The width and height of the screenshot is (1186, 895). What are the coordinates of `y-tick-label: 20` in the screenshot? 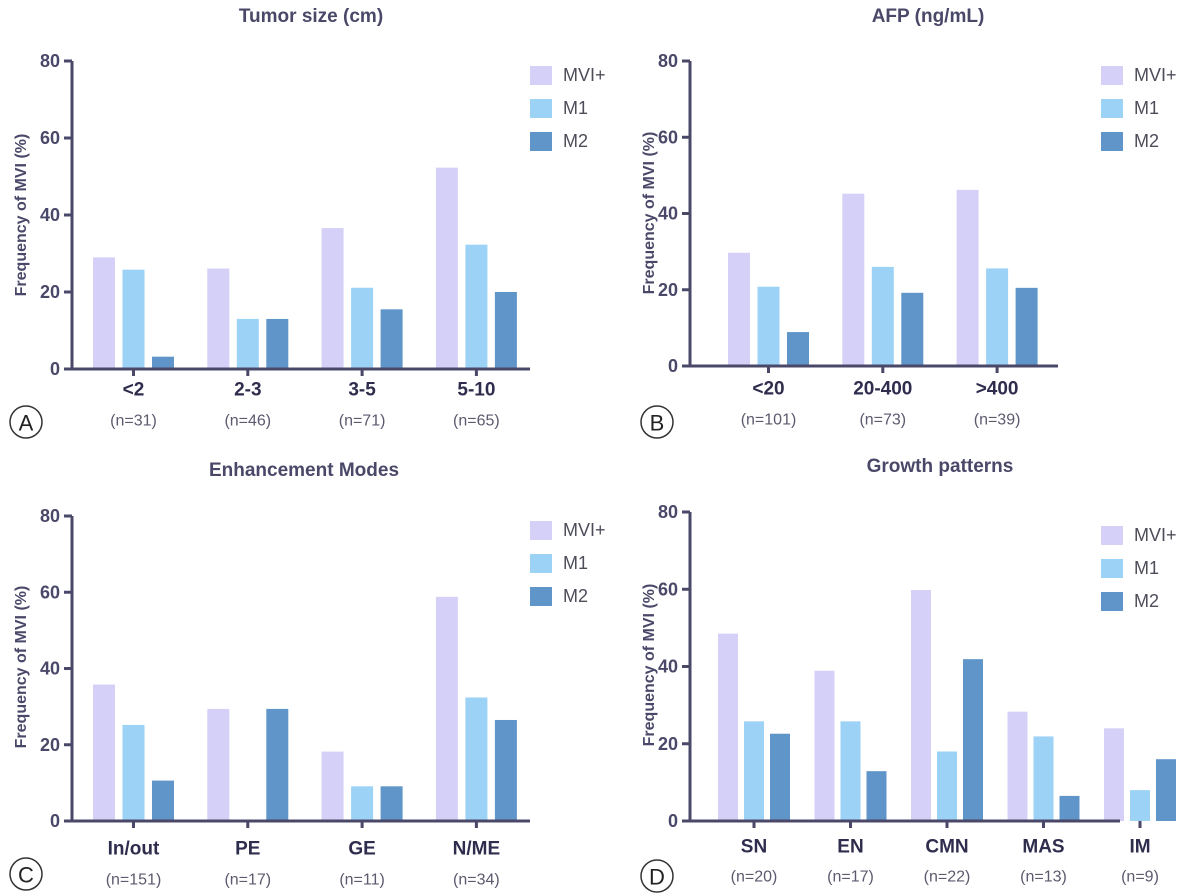 It's located at (668, 744).